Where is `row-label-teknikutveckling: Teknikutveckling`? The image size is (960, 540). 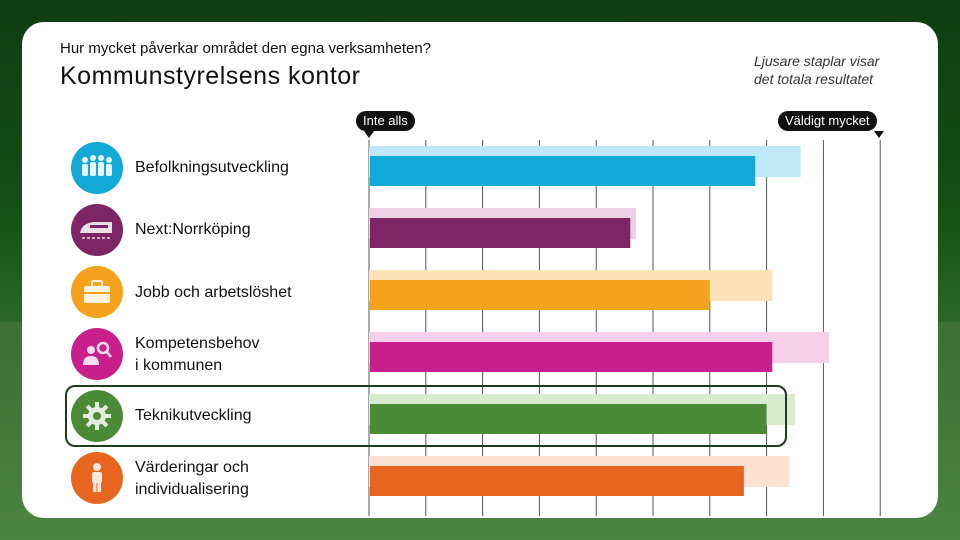 row-label-teknikutveckling: Teknikutveckling is located at coordinates (193, 416).